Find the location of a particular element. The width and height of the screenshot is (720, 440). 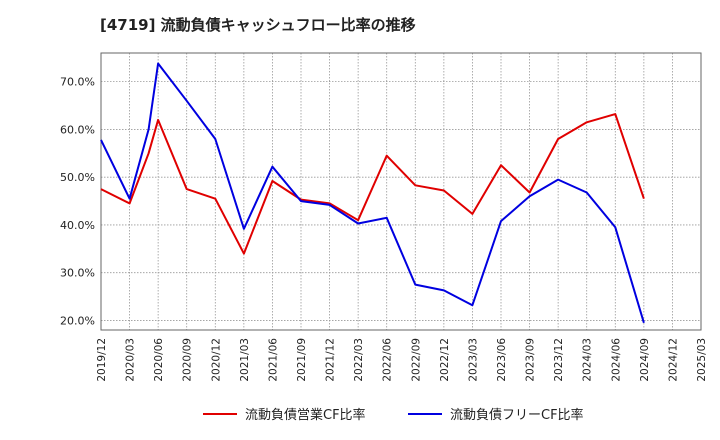

x-tick-label: 2020/12 is located at coordinates (216, 360).